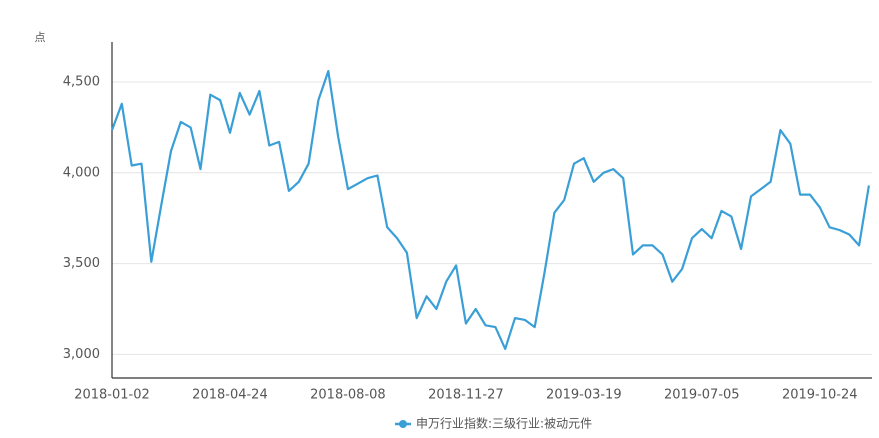 The image size is (879, 438). What do you see at coordinates (112, 395) in the screenshot?
I see `x-tick-label: 2018-01-02` at bounding box center [112, 395].